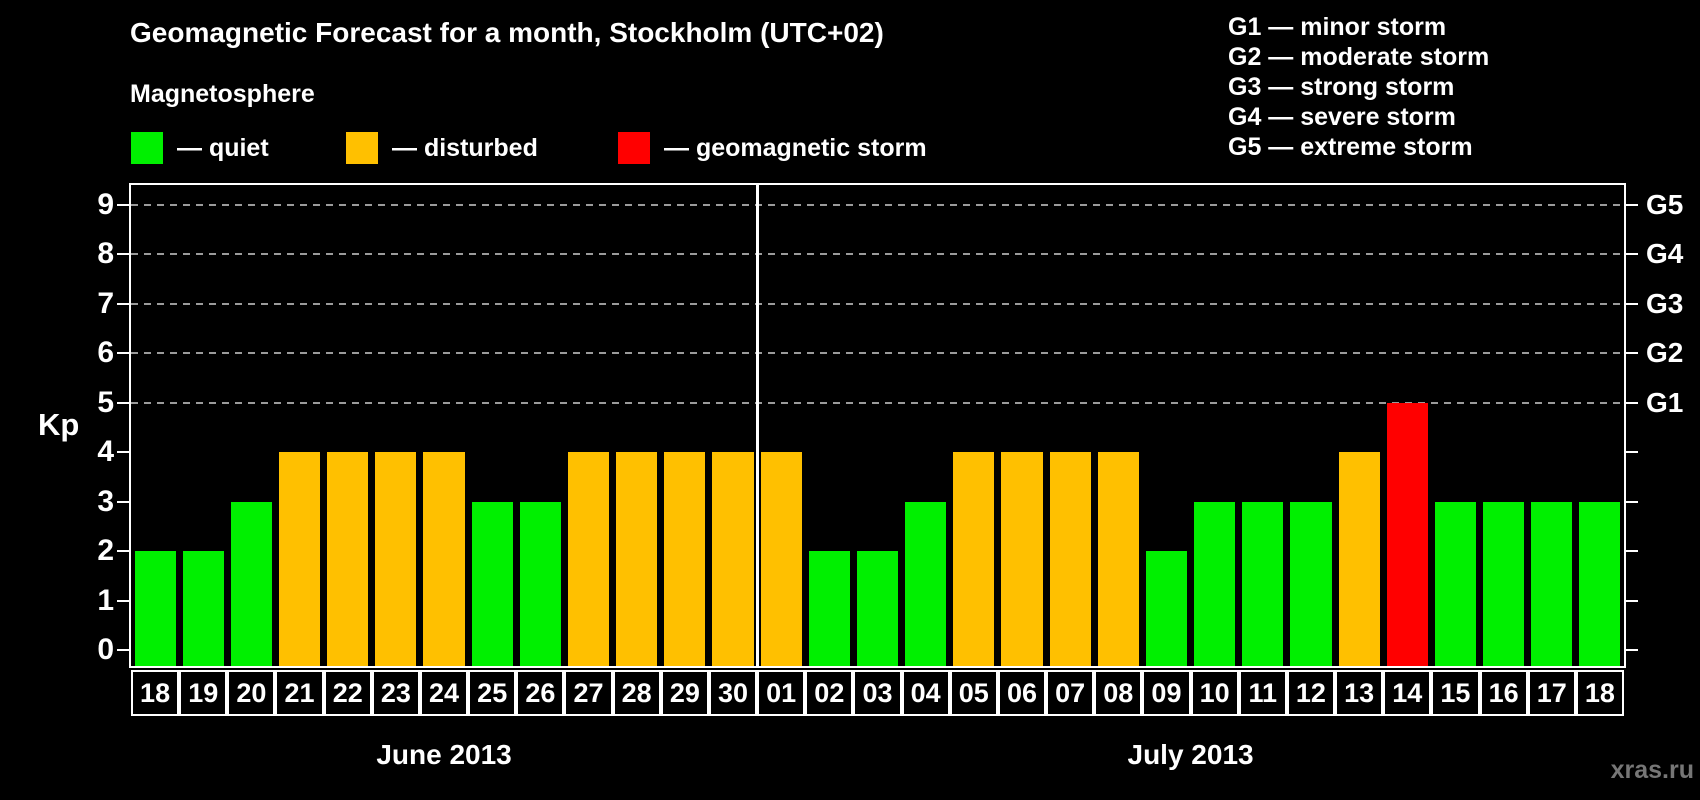 The image size is (1700, 800). Describe the element at coordinates (973, 693) in the screenshot. I see `day-label-05: 05` at that location.